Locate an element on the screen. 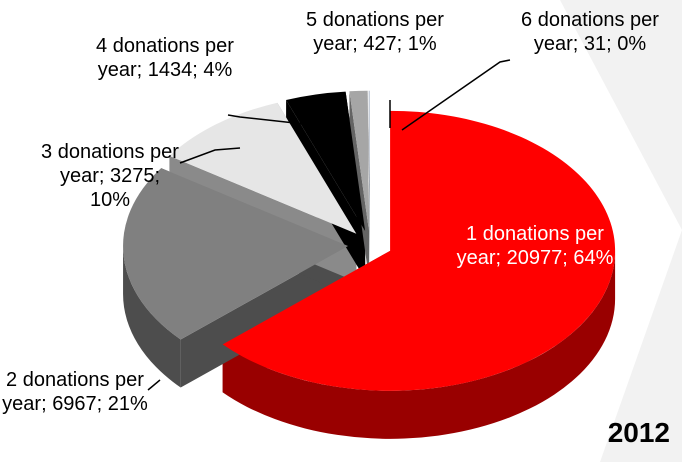  category-label: 4 donations per year; is located at coordinates (165, 58).